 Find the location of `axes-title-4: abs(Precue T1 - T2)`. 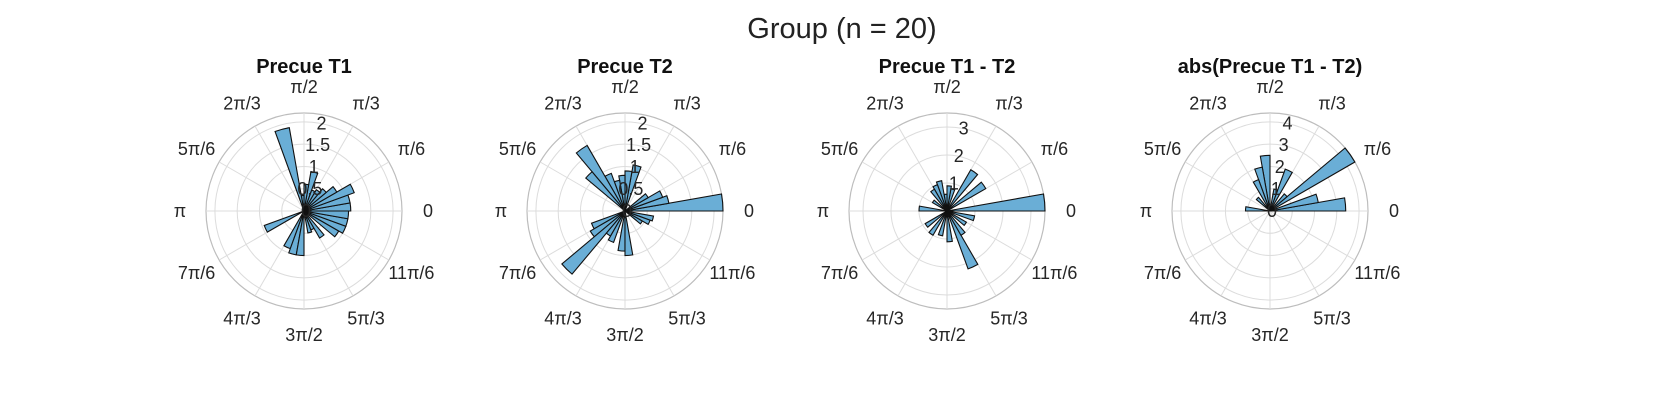

axes-title-4: abs(Precue T1 - T2) is located at coordinates (1270, 67).